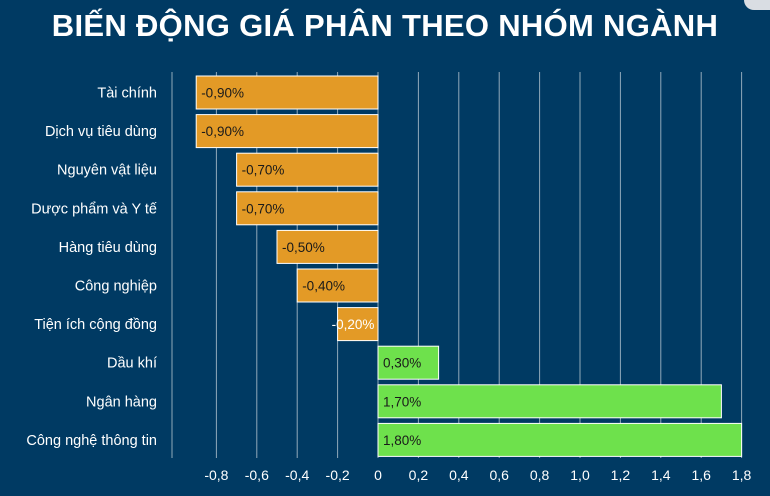 The image size is (770, 496). I want to click on x-tick-label: 0,6, so click(499, 475).